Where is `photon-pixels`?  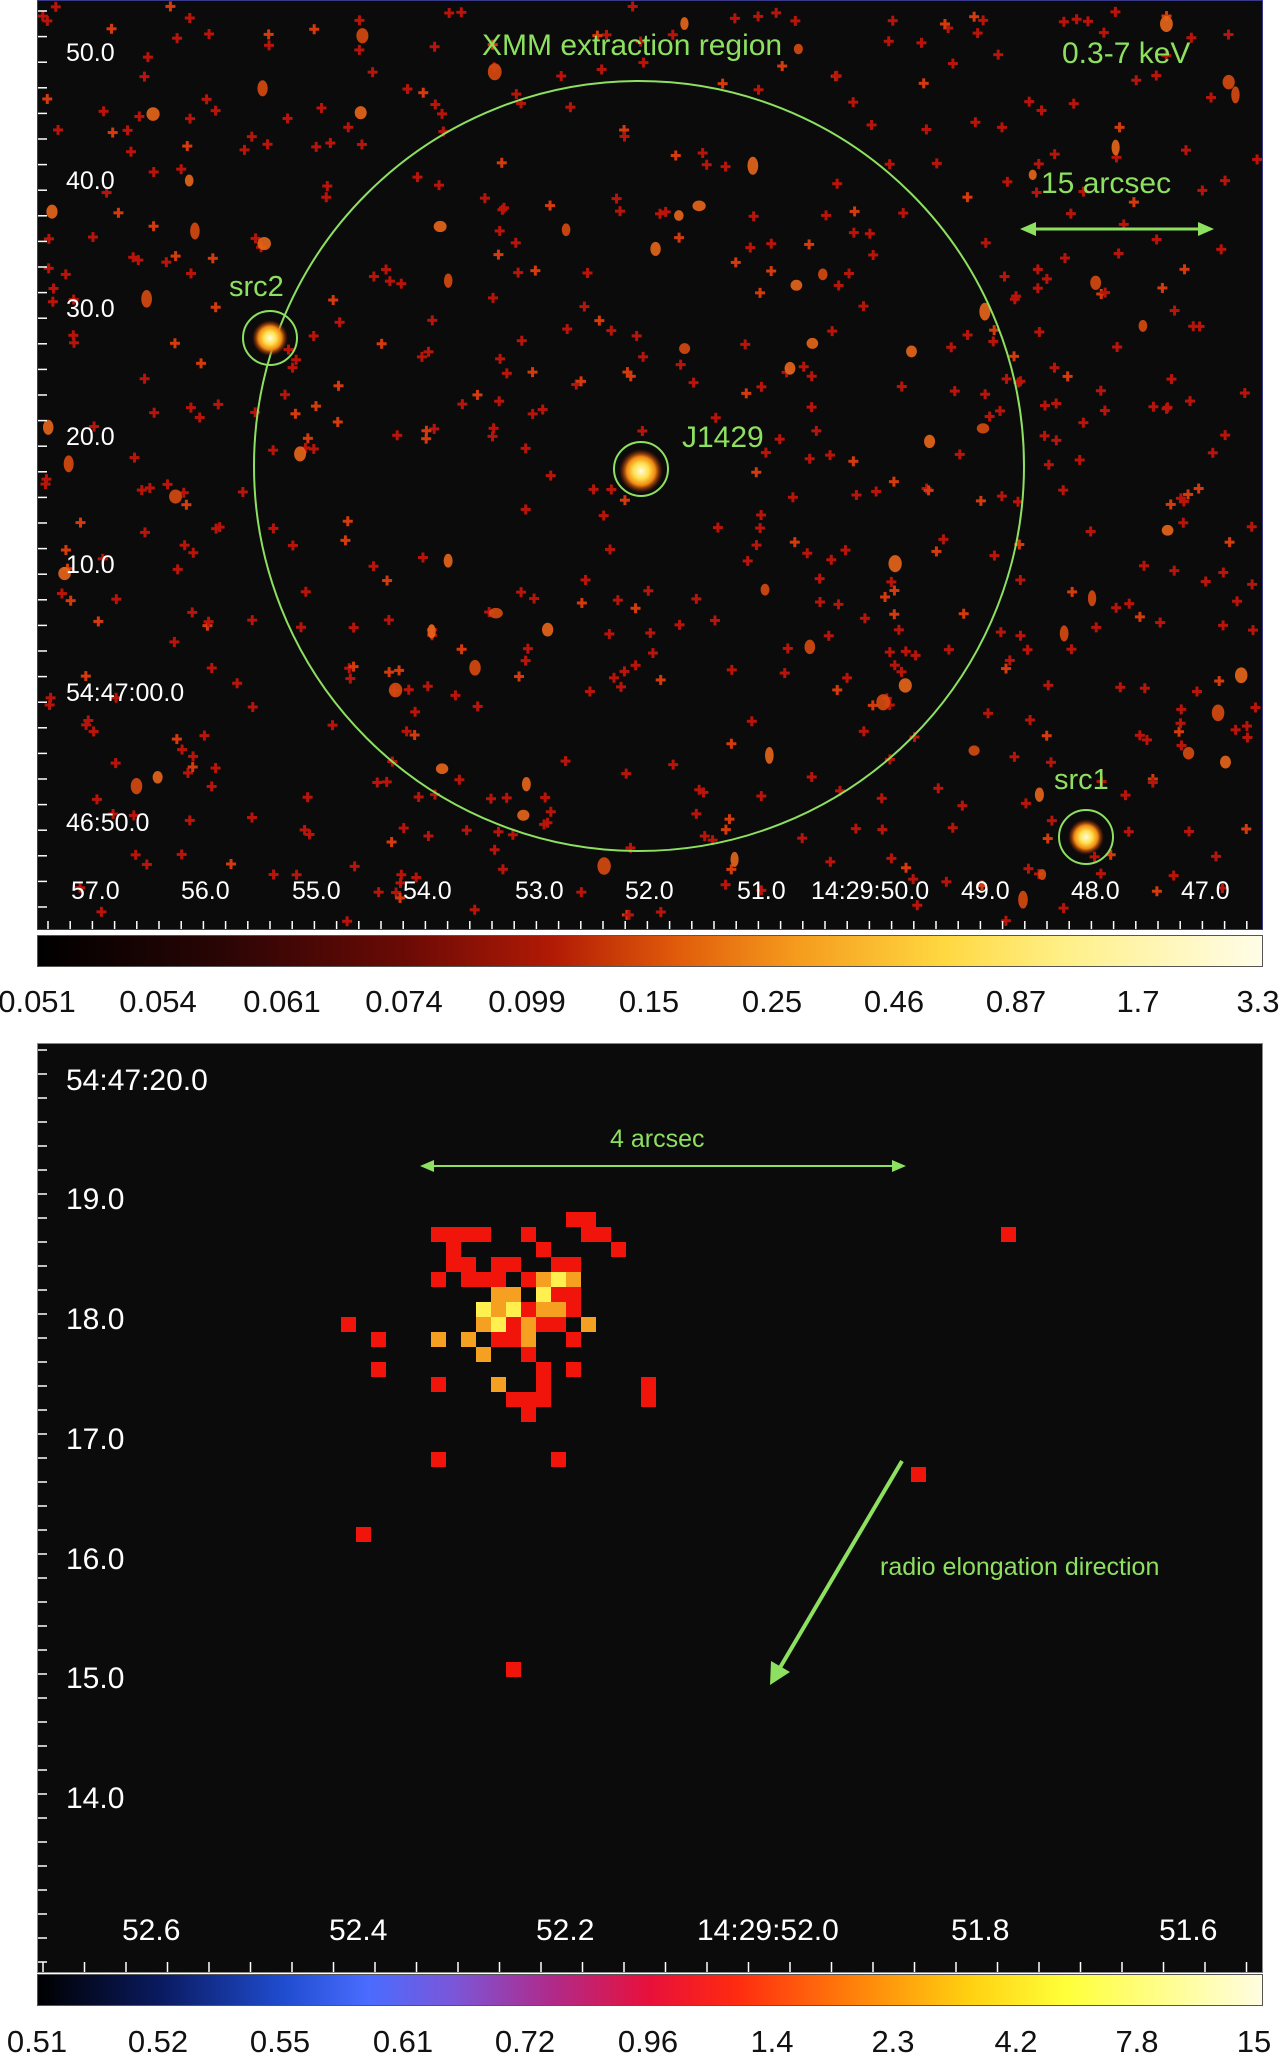 photon-pixels is located at coordinates (678, 1444).